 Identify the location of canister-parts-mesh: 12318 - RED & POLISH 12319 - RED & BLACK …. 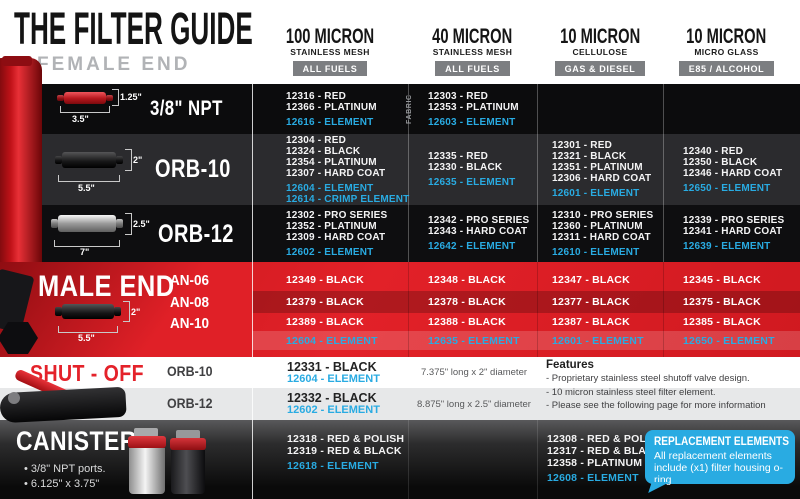
(345, 452).